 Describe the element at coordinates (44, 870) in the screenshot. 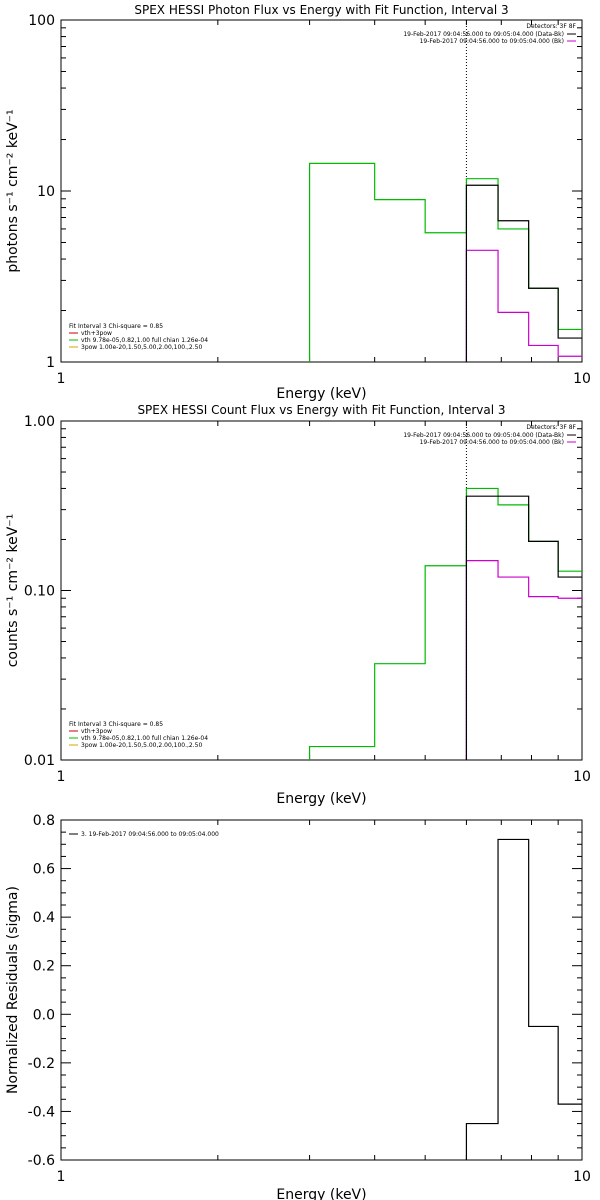

I see `y-tick-label: 0.6` at that location.